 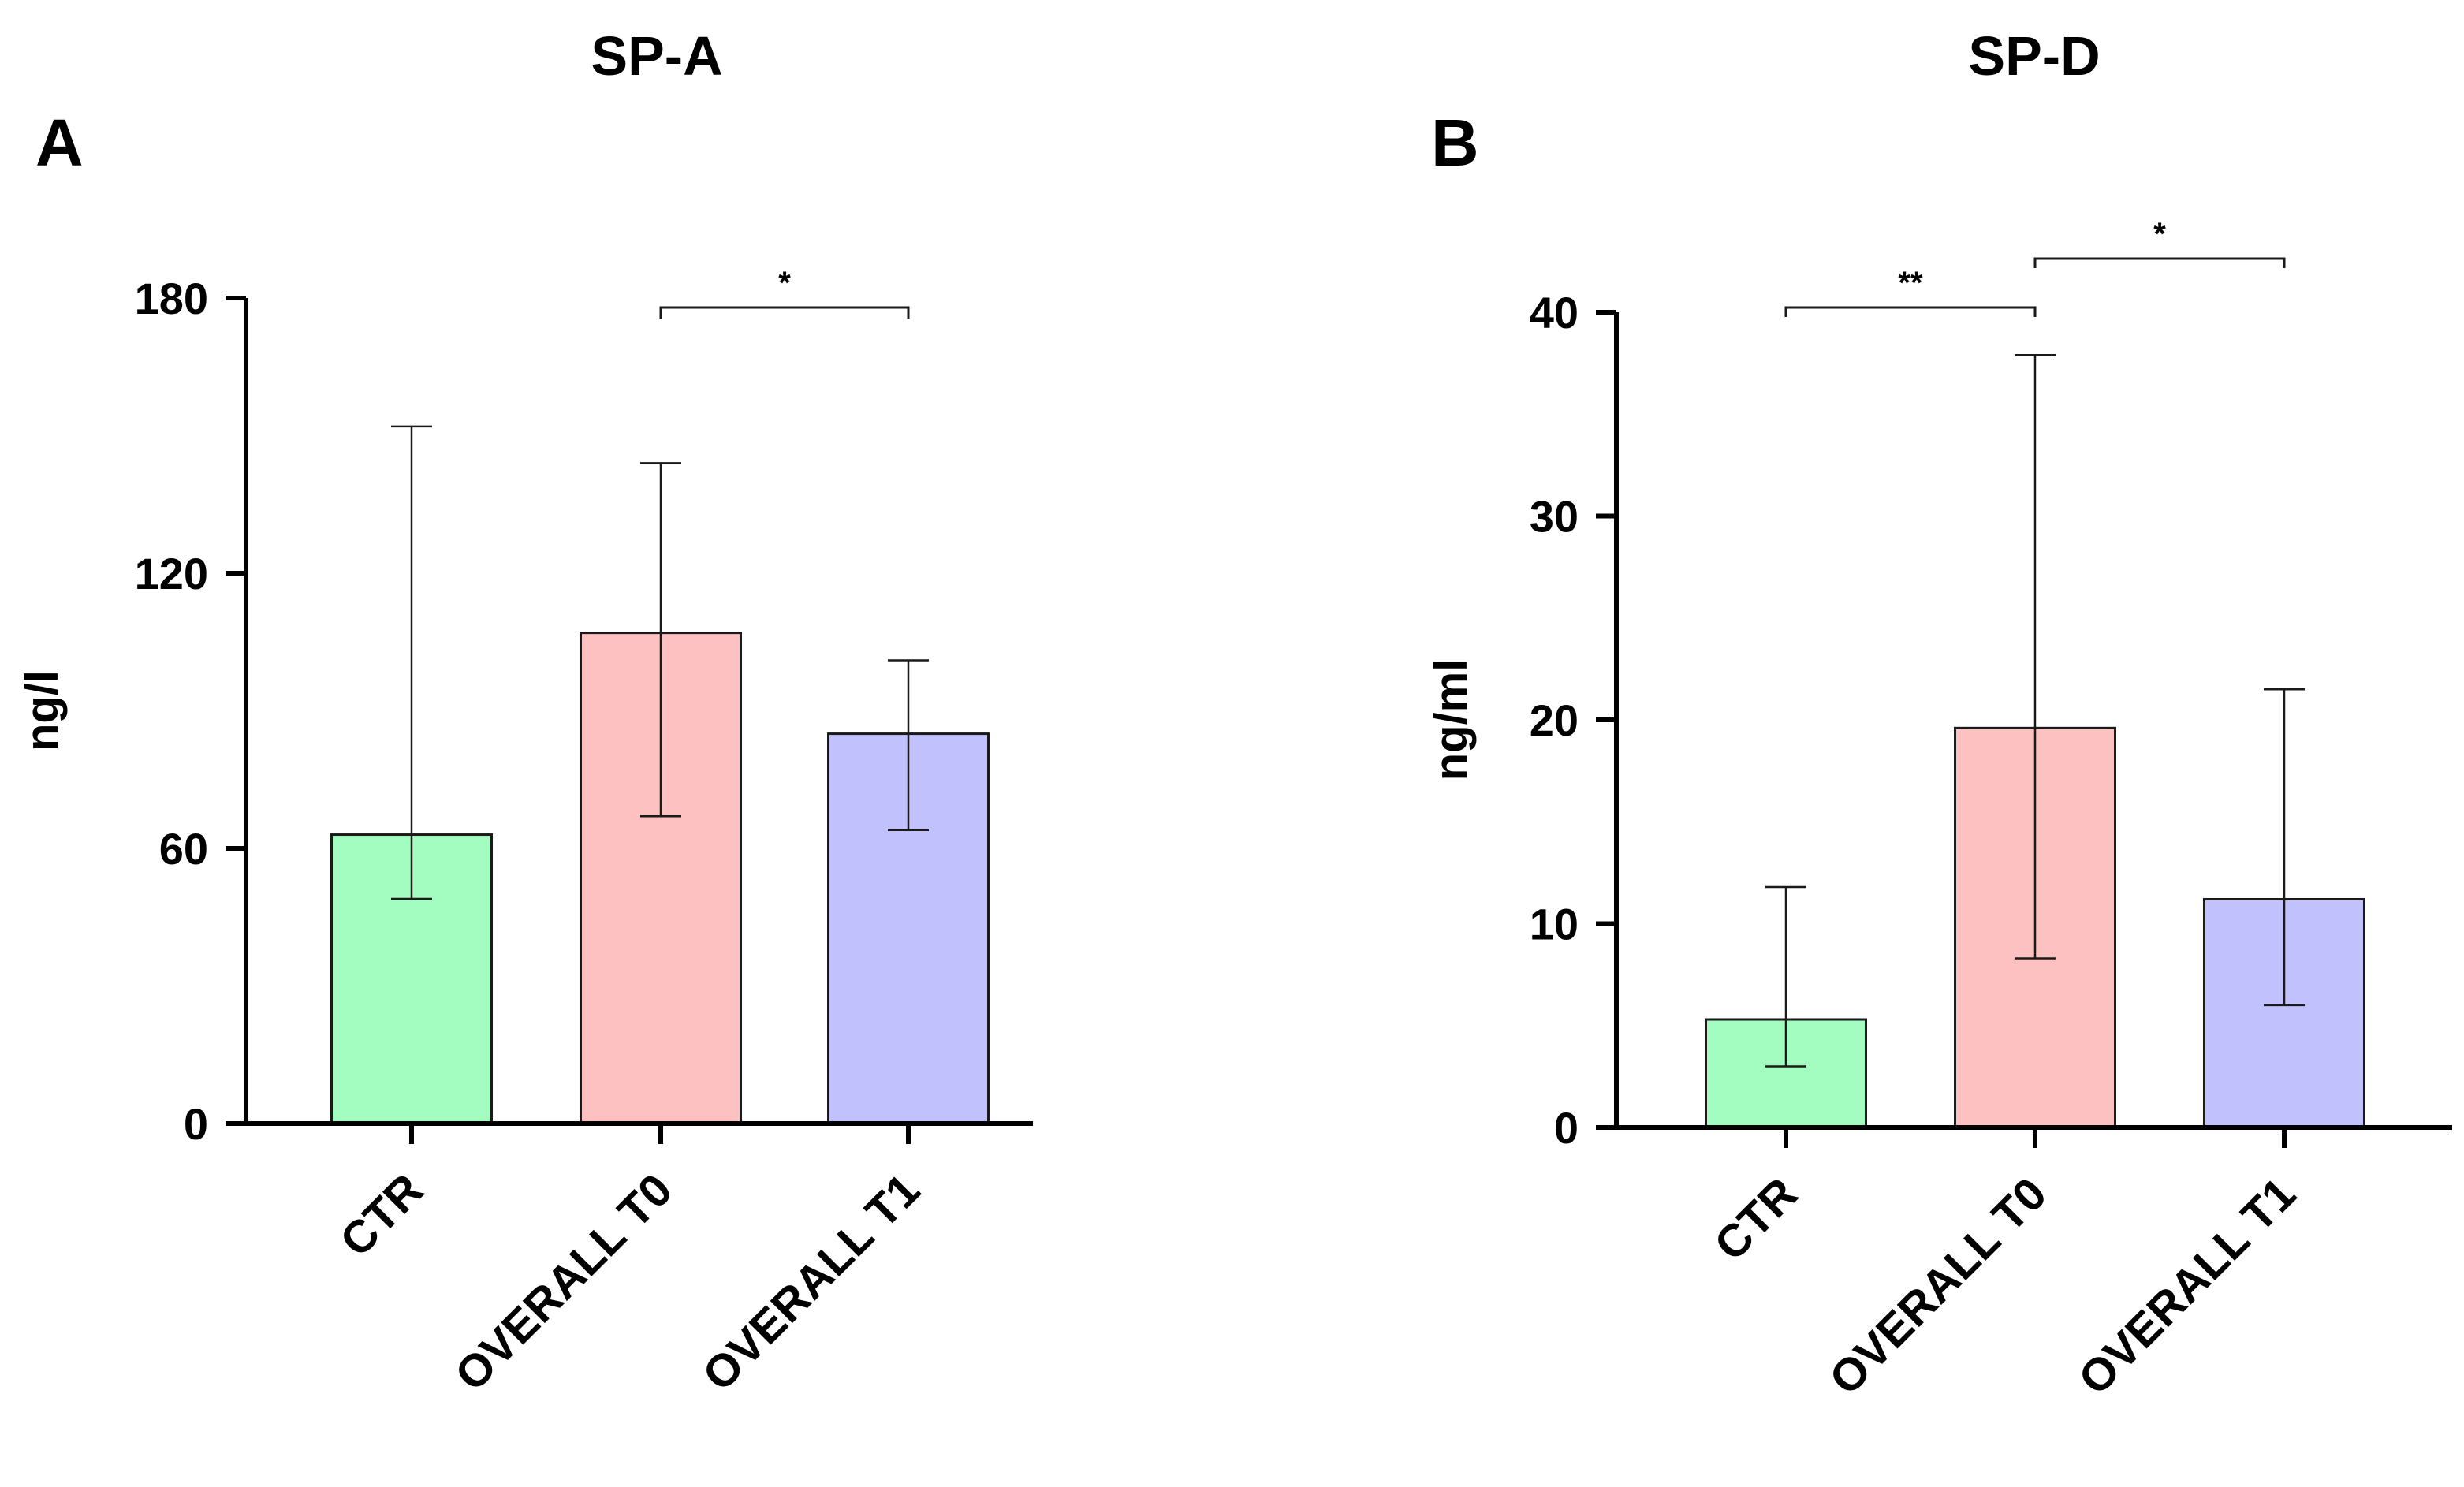 I want to click on y-tick-label: 60, so click(x=183, y=849).